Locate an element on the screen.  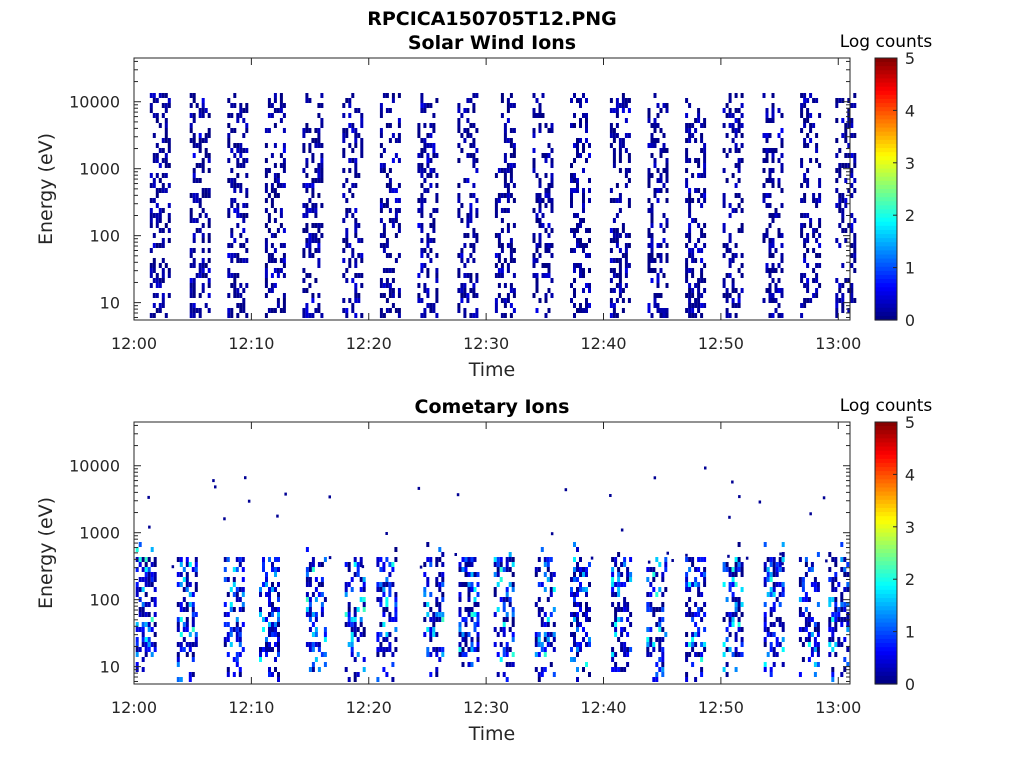
x-tick-label: 12:20 is located at coordinates (369, 343).